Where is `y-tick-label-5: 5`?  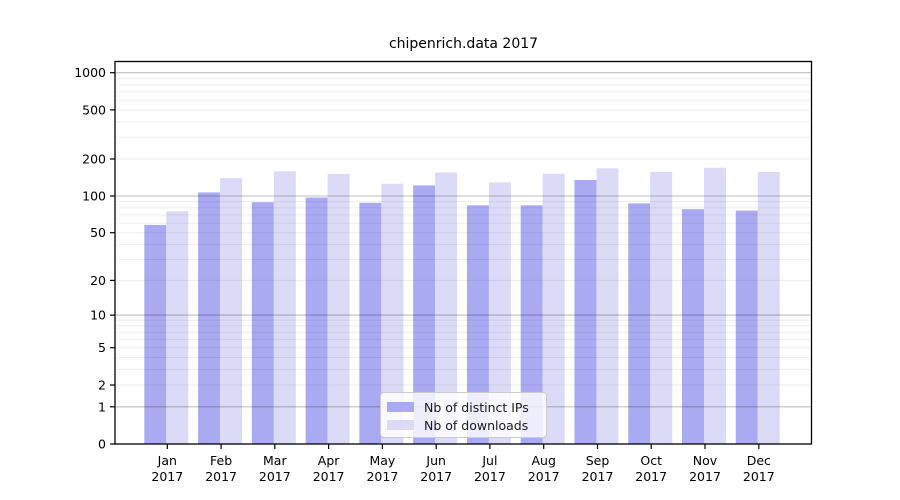
y-tick-label-5: 5 is located at coordinates (102, 347).